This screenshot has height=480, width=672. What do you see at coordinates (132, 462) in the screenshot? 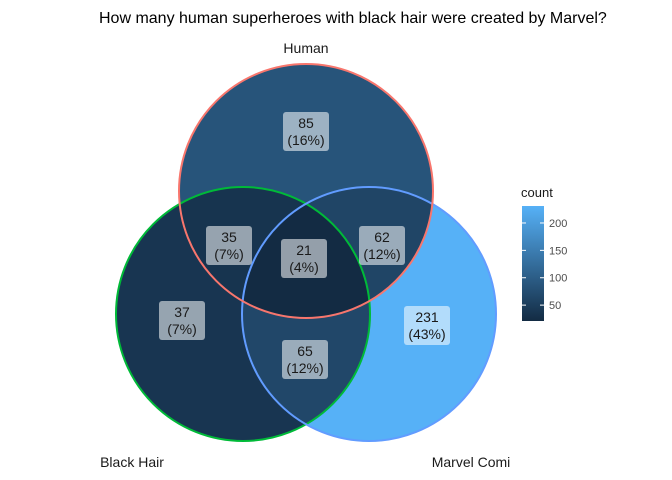
I see `set-label-black-hair: Black Hair` at bounding box center [132, 462].